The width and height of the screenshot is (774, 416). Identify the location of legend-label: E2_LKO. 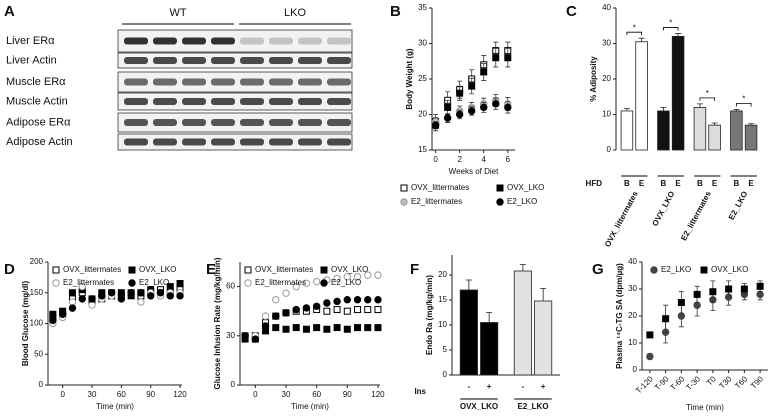
(346, 282).